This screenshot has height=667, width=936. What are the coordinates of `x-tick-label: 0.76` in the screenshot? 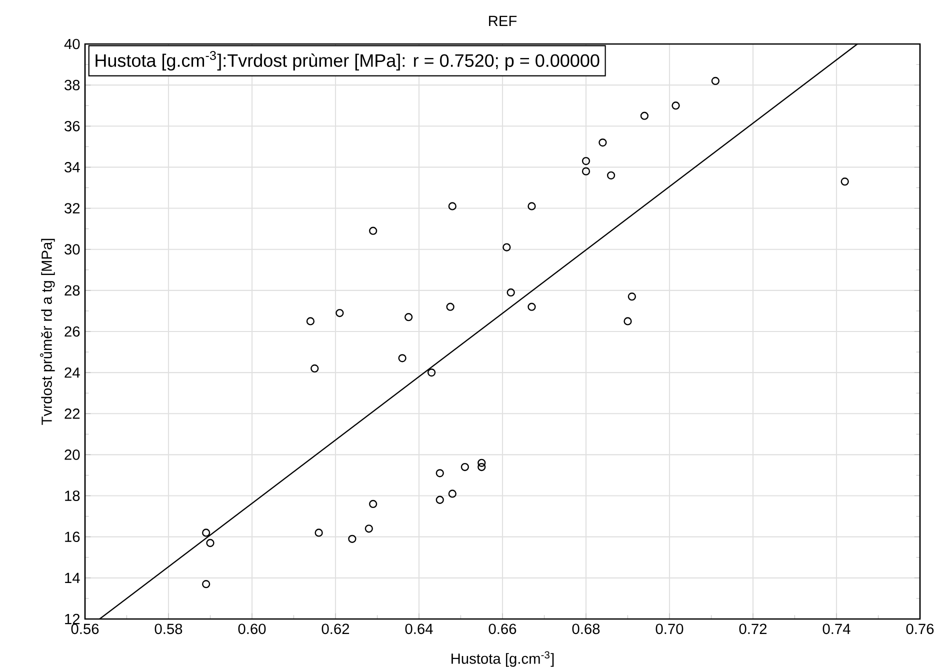 It's located at (920, 629).